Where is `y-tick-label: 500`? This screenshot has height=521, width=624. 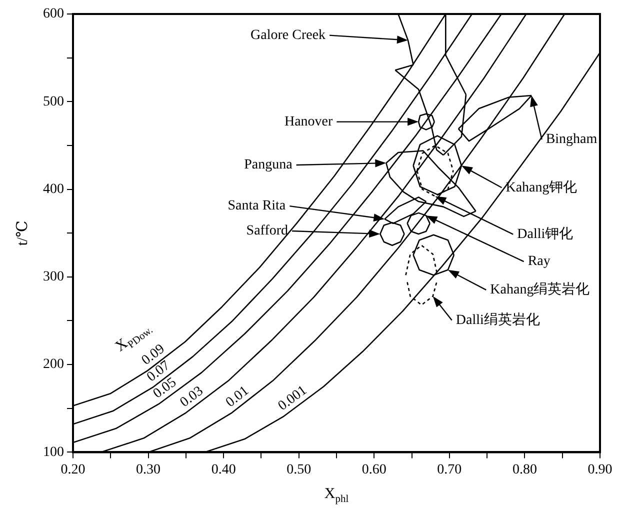 y-tick-label: 500 is located at coordinates (53, 102).